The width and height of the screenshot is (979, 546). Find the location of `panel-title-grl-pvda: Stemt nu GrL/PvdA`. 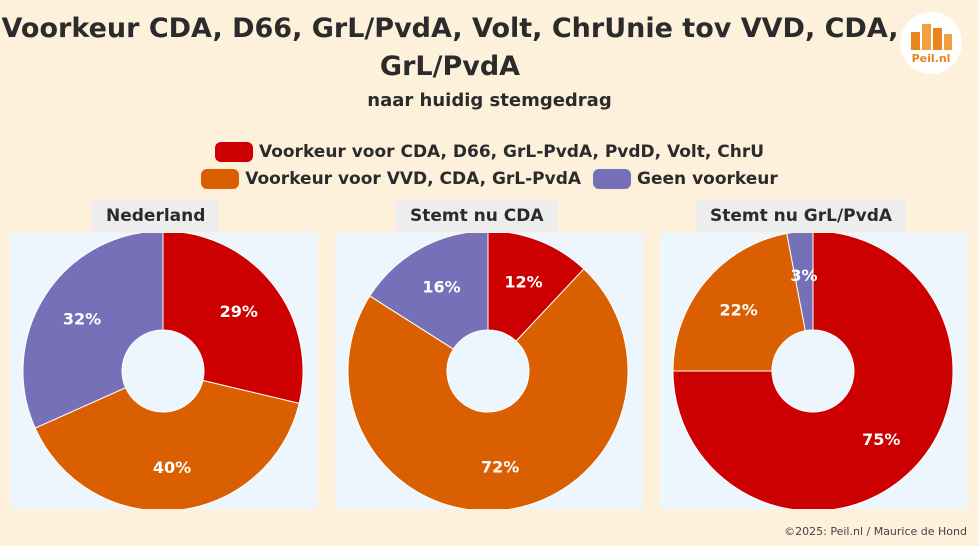

panel-title-grl-pvda: Stemt nu GrL/PvdA is located at coordinates (801, 216).